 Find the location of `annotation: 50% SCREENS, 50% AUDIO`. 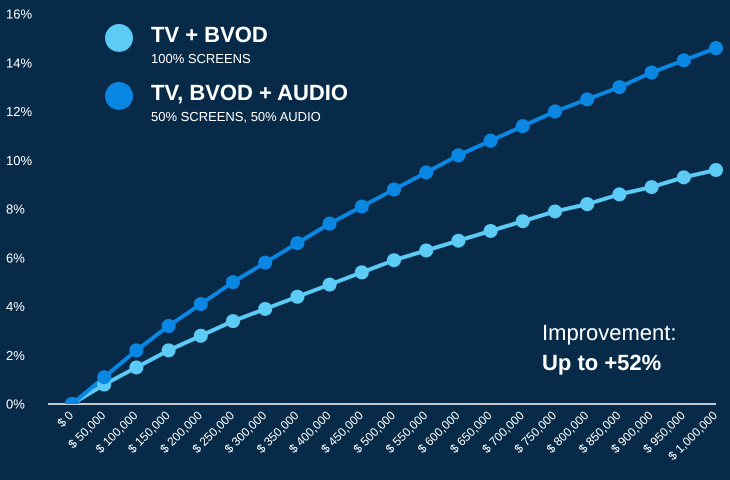

annotation: 50% SCREENS, 50% AUDIO is located at coordinates (236, 116).